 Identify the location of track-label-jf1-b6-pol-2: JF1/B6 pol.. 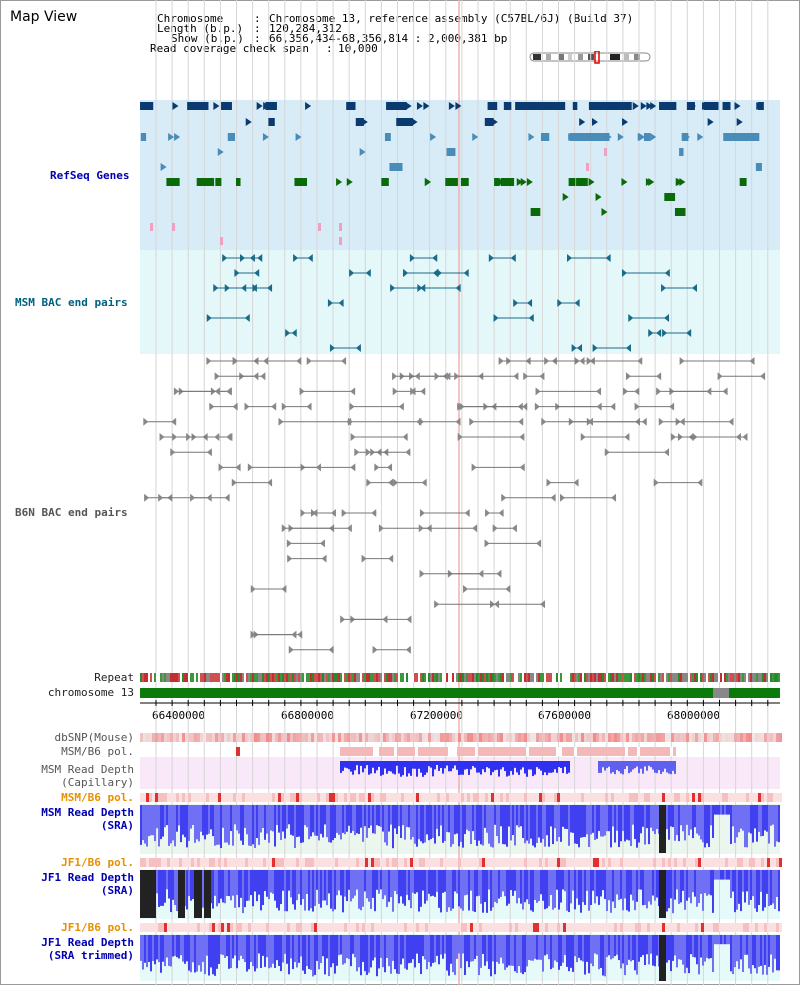
(97, 927).